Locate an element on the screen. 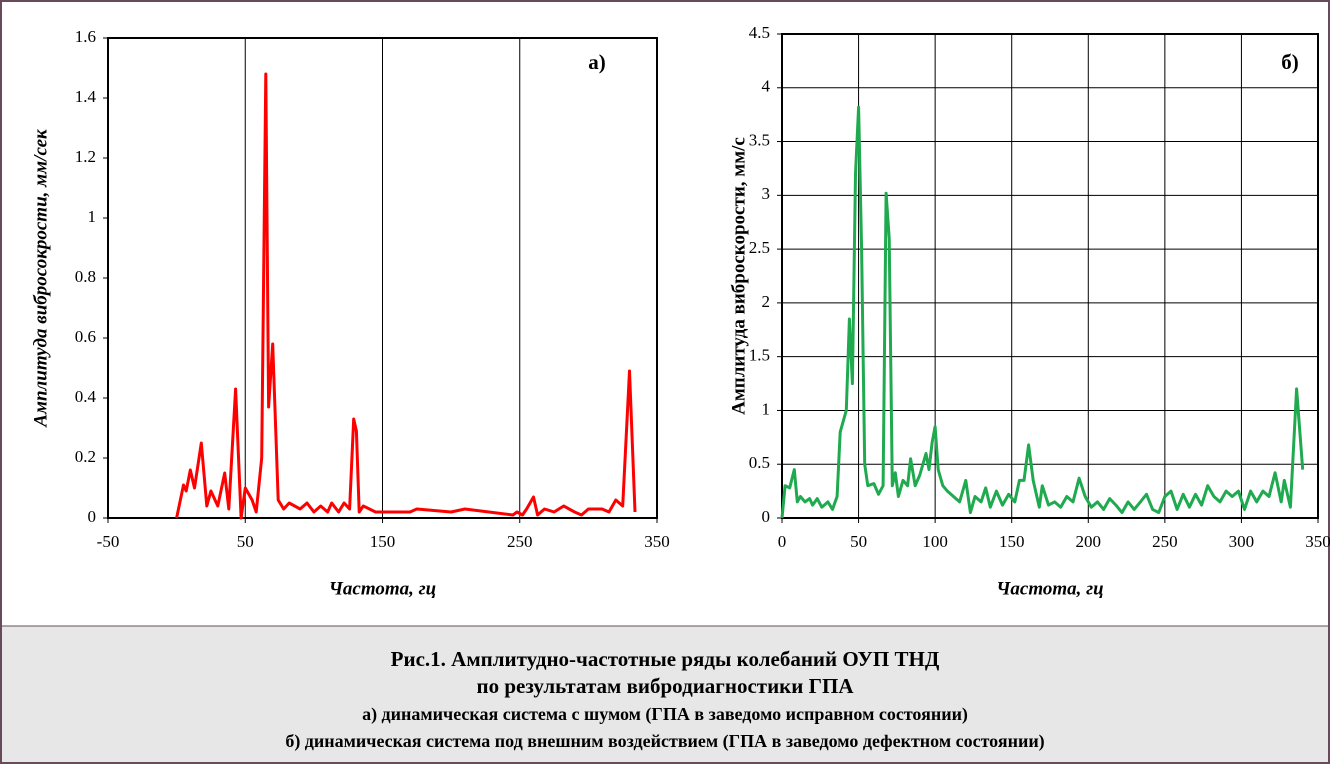 This screenshot has width=1330, height=769. panel-label: б) is located at coordinates (1290, 62).